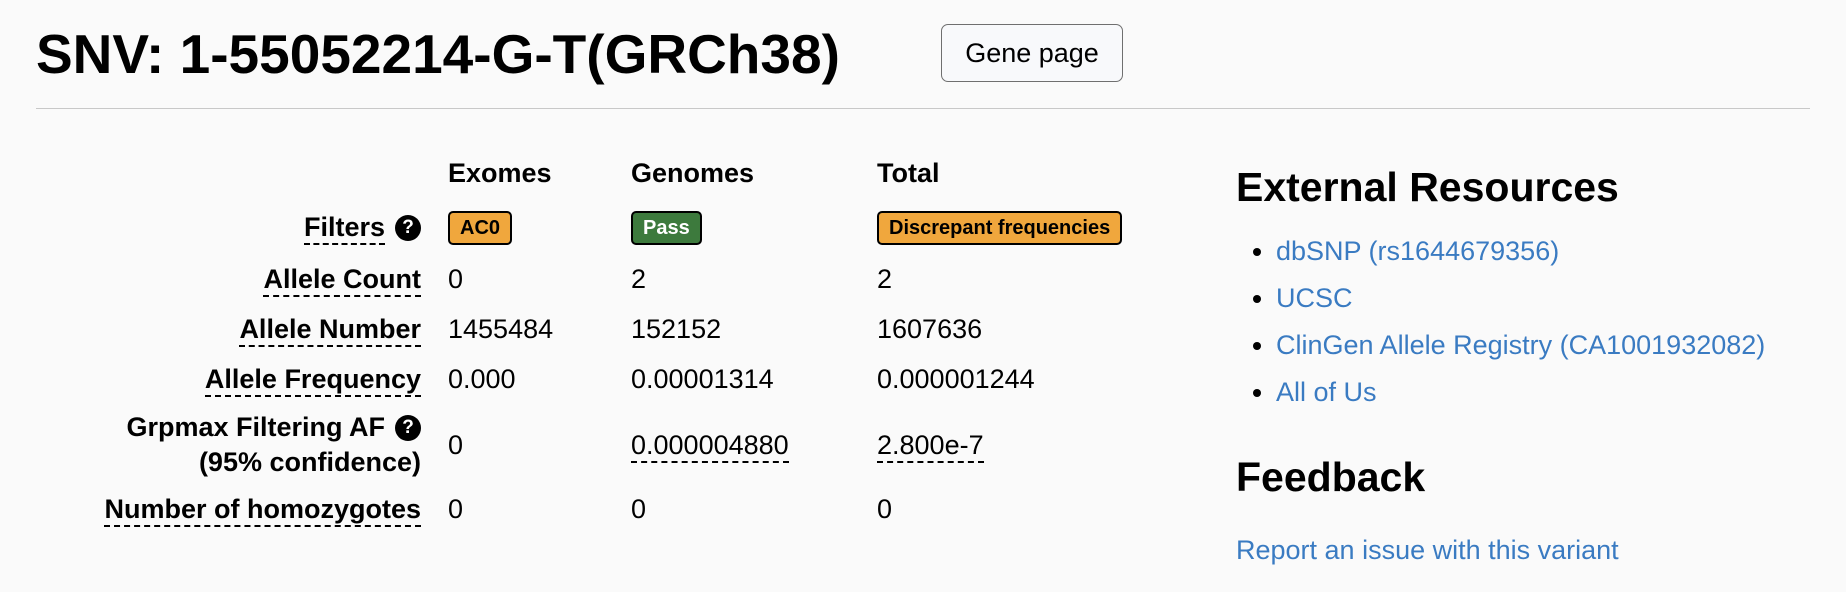 The image size is (1846, 592). What do you see at coordinates (456, 445) in the screenshot?
I see `grpmax-exomes: 0` at bounding box center [456, 445].